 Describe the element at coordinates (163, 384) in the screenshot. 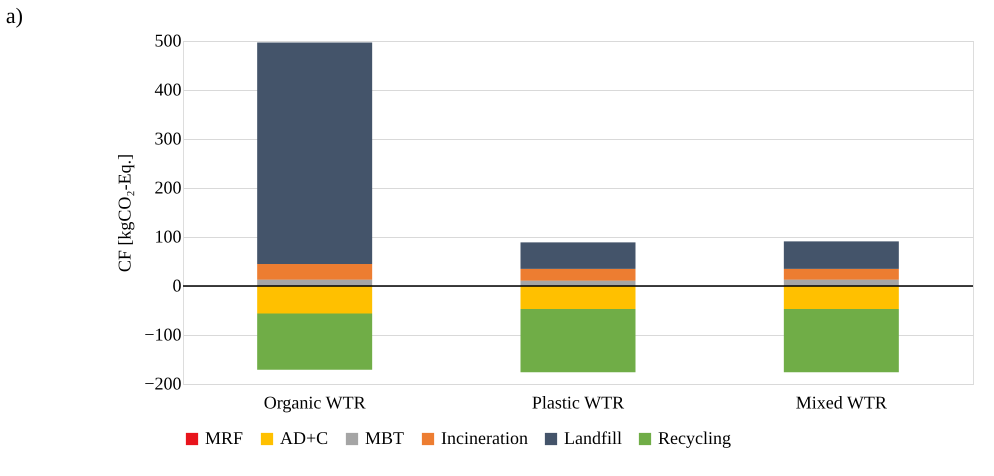

I see `y-tick-label: −200` at that location.